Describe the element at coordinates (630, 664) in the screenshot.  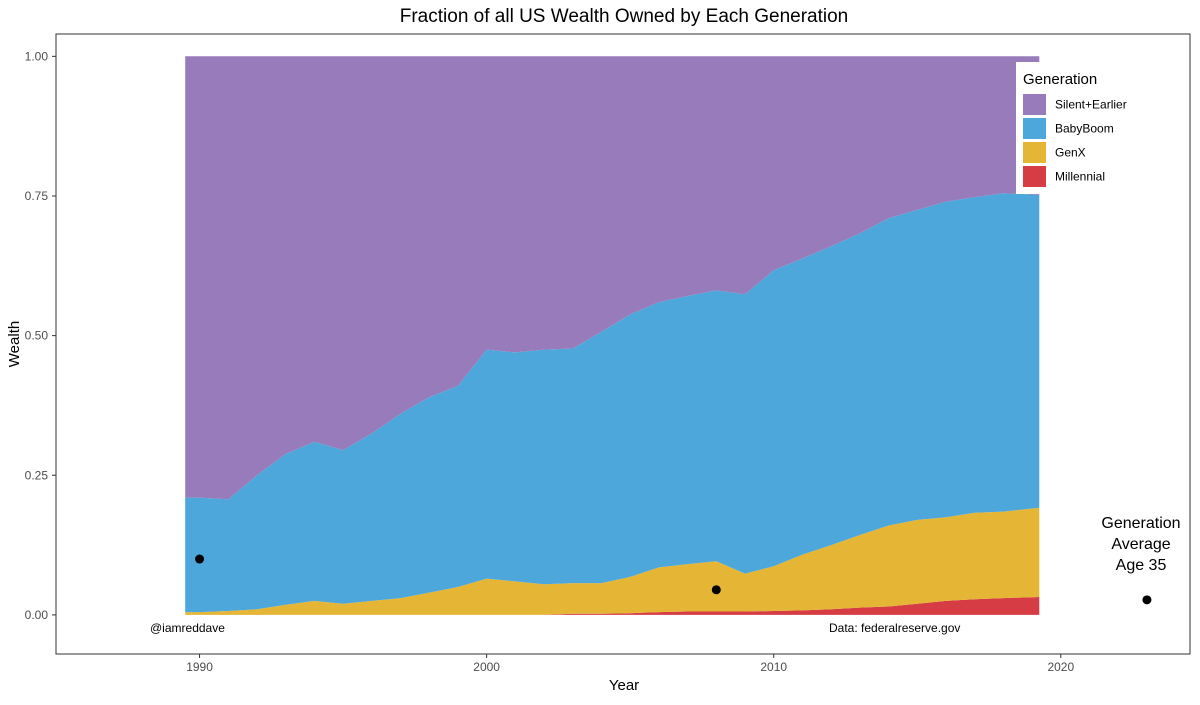
I see `x-axis: 1990 2000 2010 2020` at that location.